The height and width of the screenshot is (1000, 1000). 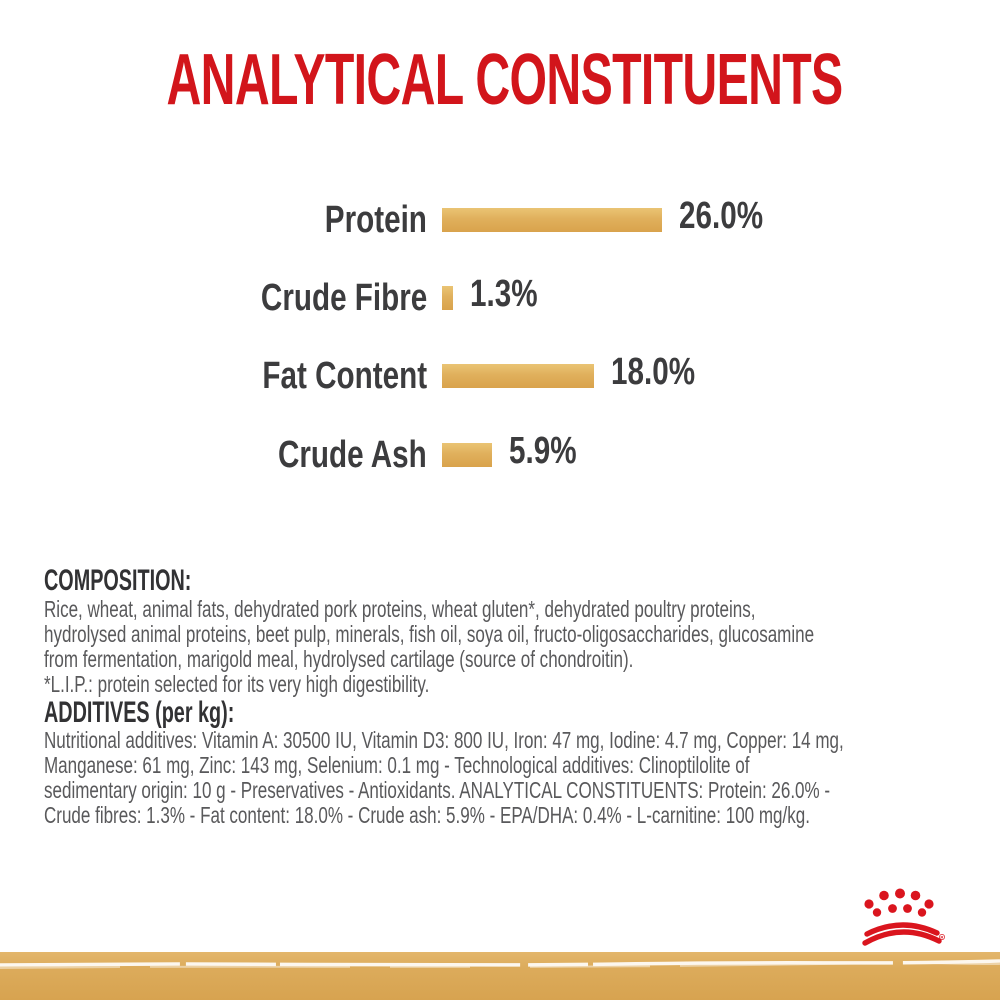 I want to click on chart-value: 5.9%, so click(x=552, y=455).